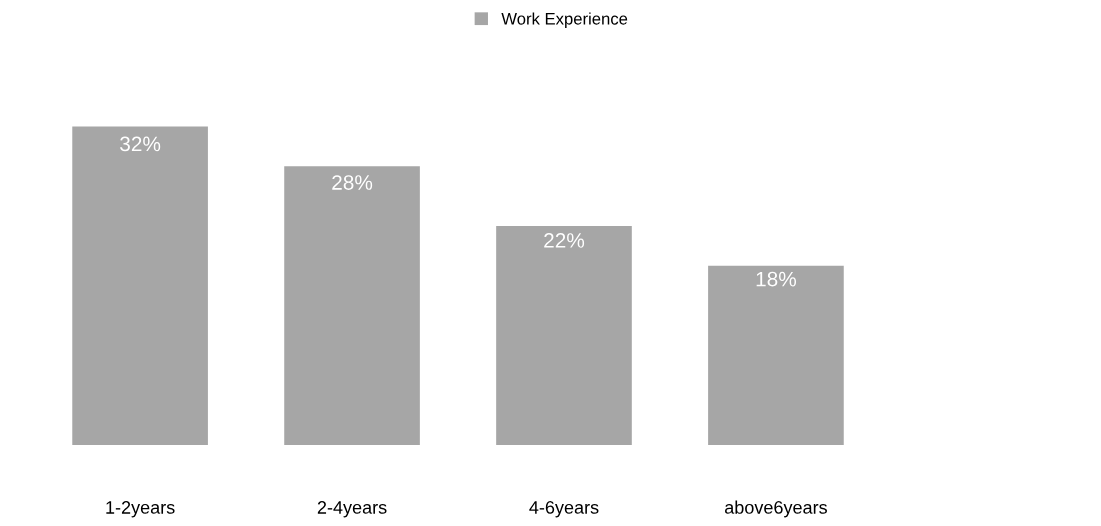 This screenshot has height=526, width=1101. I want to click on x-tick-label: above6years, so click(776, 509).